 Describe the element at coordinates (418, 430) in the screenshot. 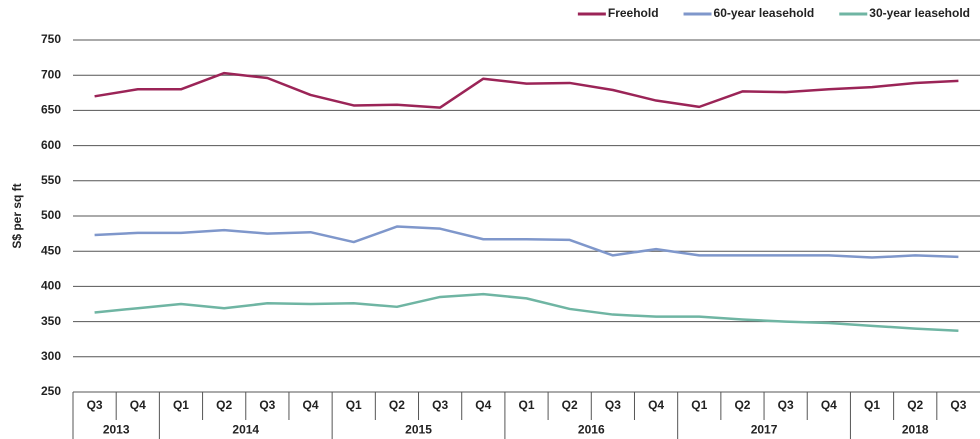

I see `year-label: 2015` at that location.